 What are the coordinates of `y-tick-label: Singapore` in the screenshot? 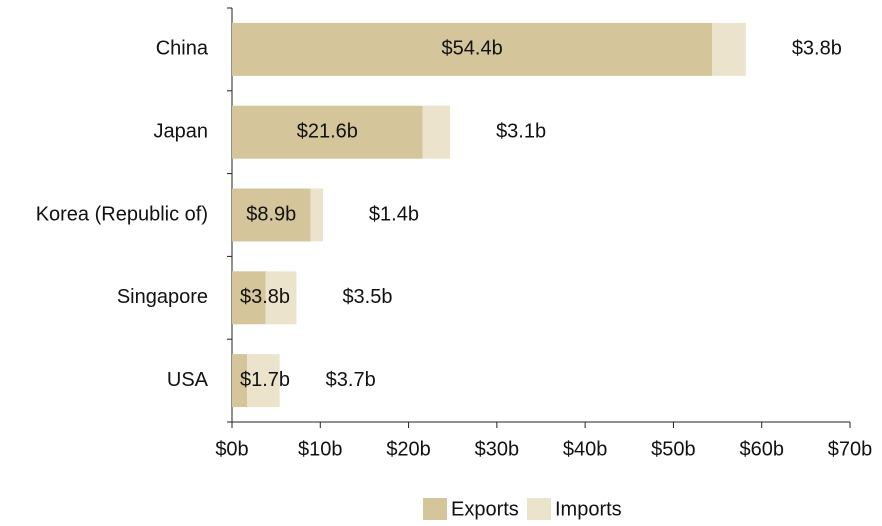 It's located at (162, 297).